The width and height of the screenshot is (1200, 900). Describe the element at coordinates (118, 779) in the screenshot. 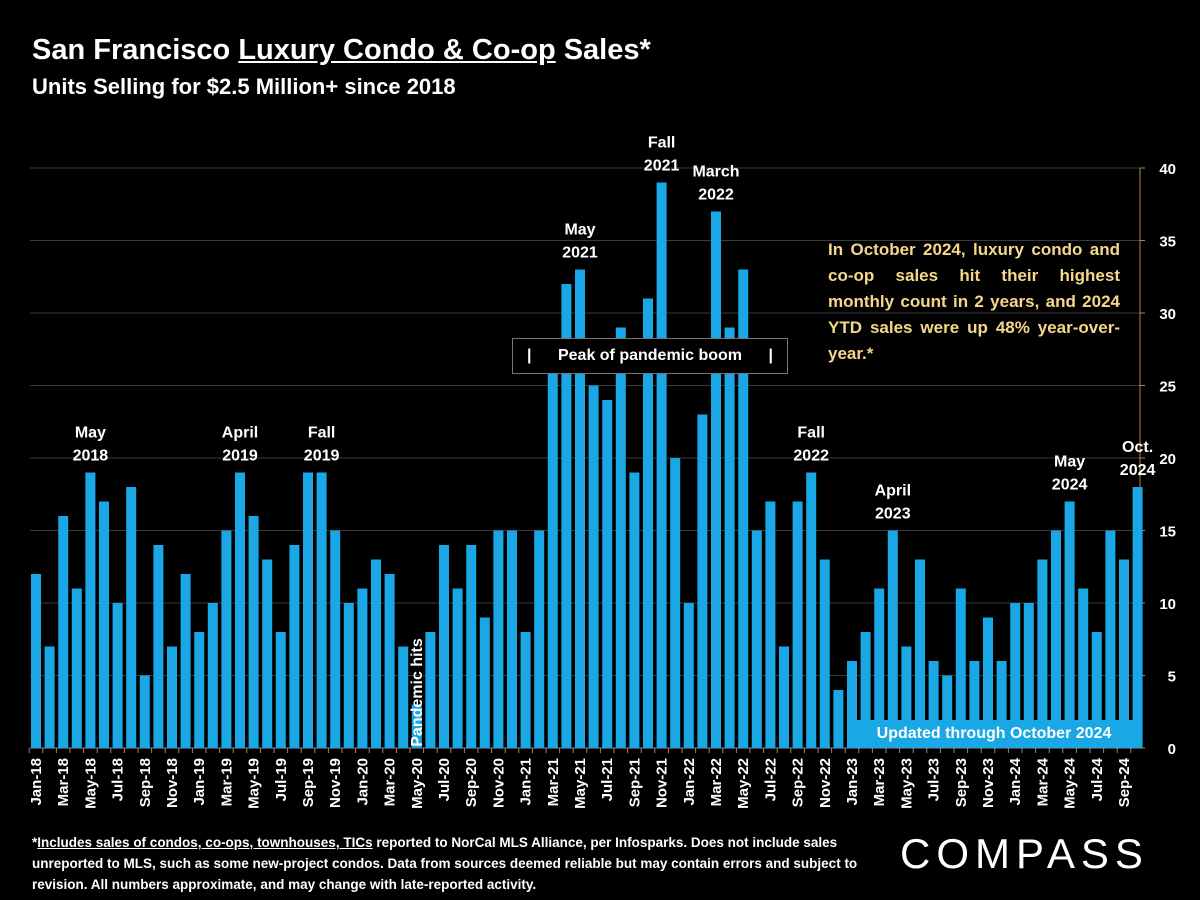

I see `x-tick-label: Jul-18` at that location.